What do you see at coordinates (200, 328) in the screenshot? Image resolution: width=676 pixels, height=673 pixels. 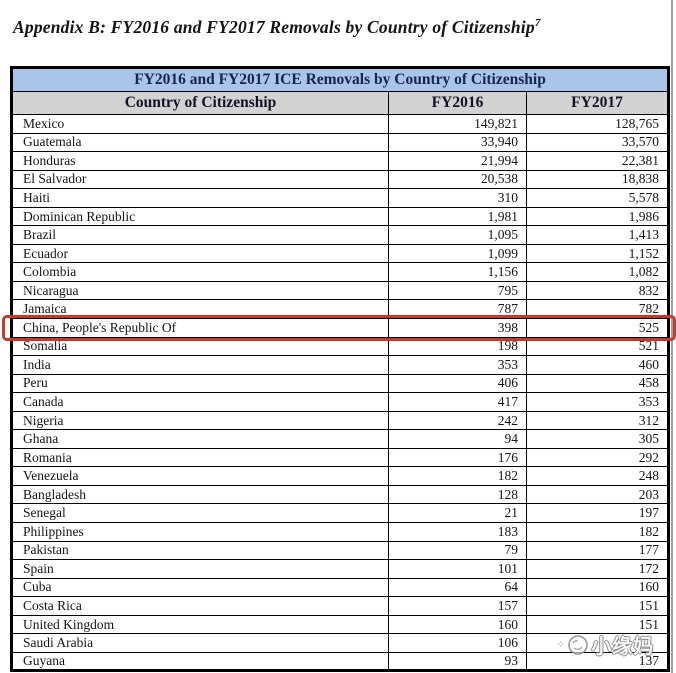 I see `country-cell: China, People's Republic Of` at bounding box center [200, 328].